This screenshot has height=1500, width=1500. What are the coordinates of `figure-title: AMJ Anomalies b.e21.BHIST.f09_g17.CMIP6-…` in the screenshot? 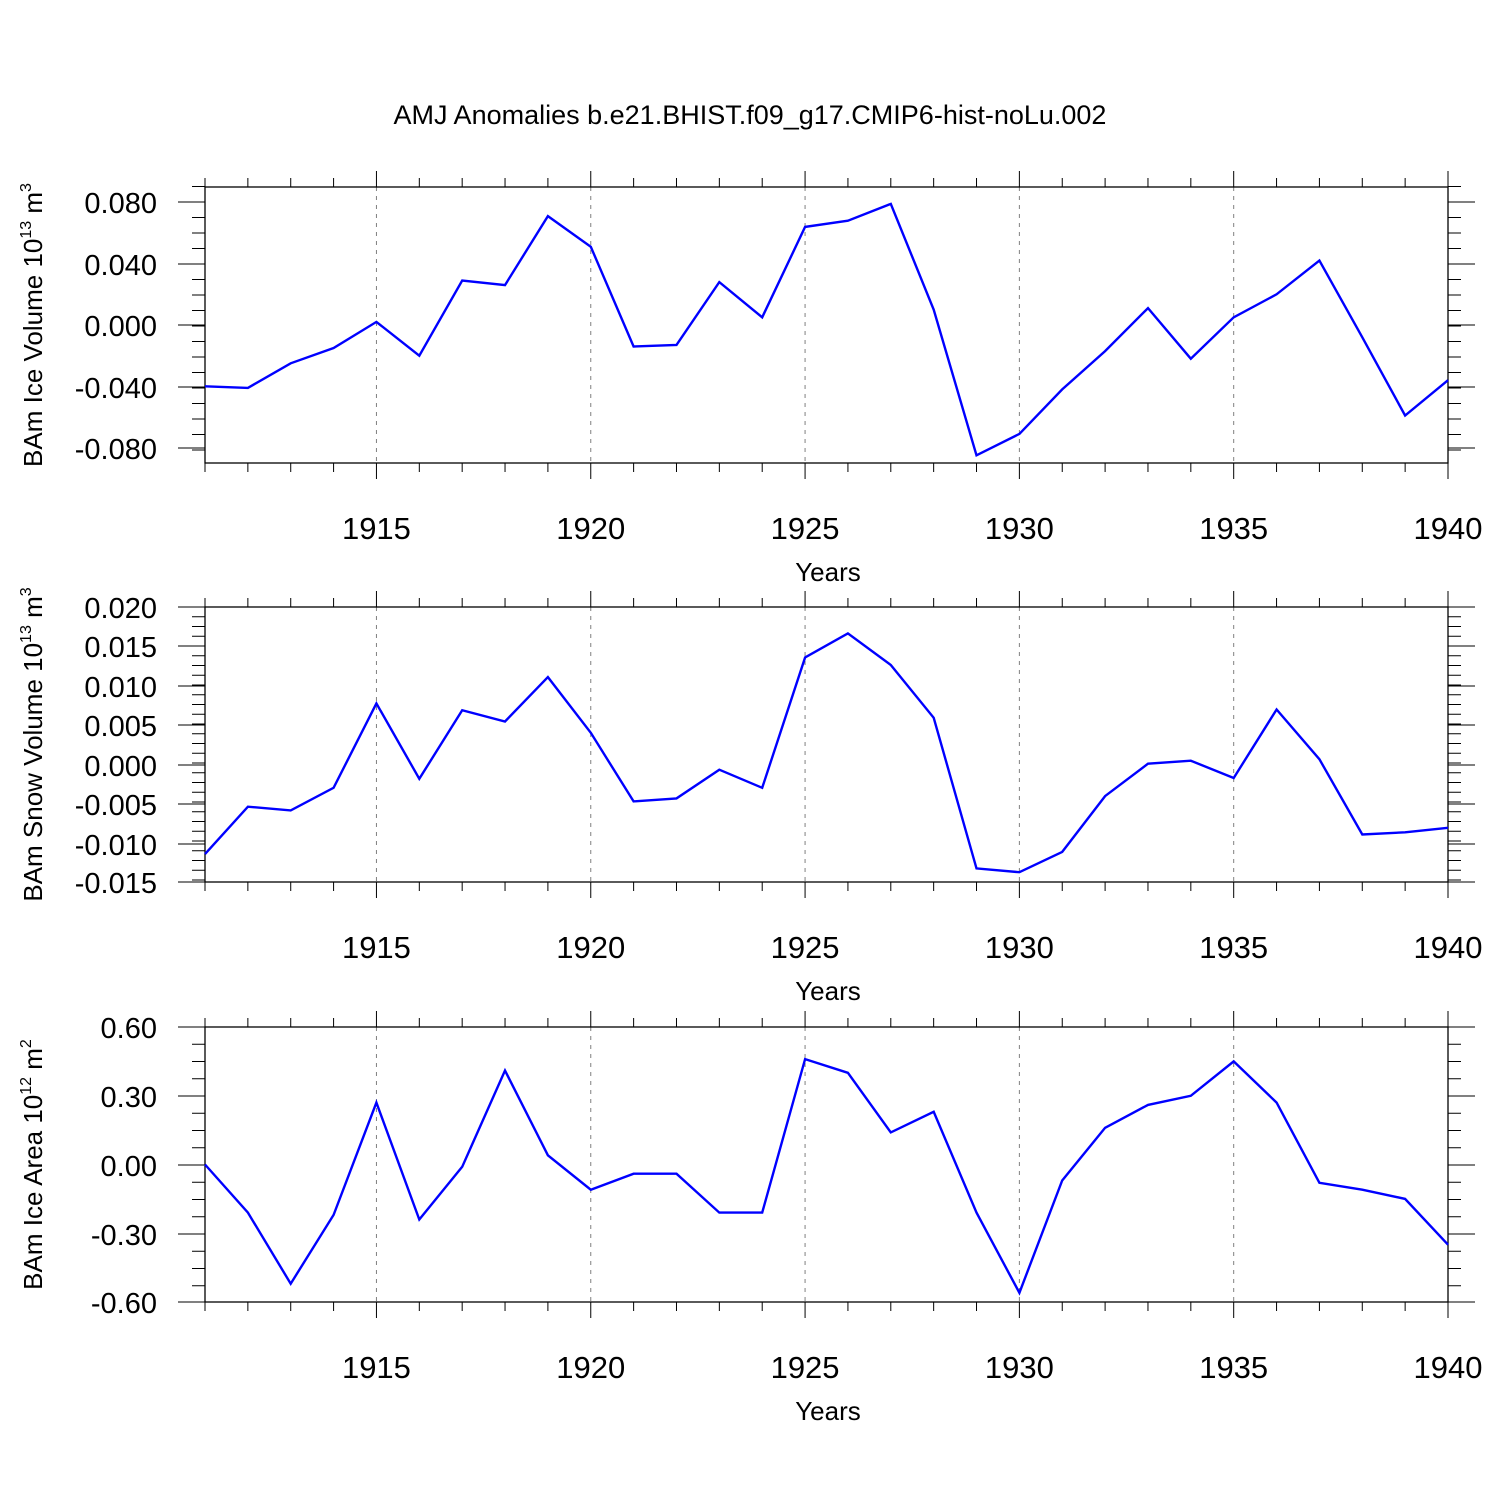 It's located at (750, 115).